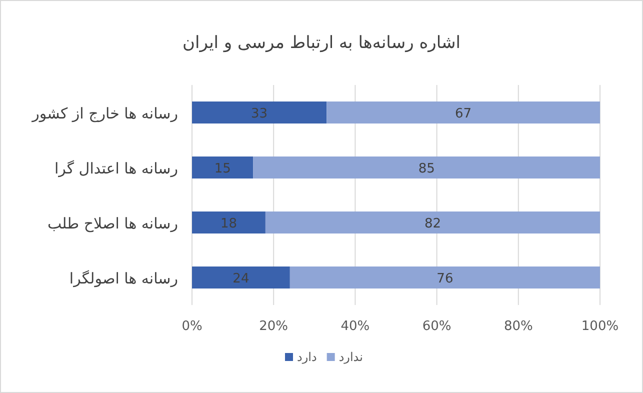  I want to click on data-label: 82, so click(432, 224).